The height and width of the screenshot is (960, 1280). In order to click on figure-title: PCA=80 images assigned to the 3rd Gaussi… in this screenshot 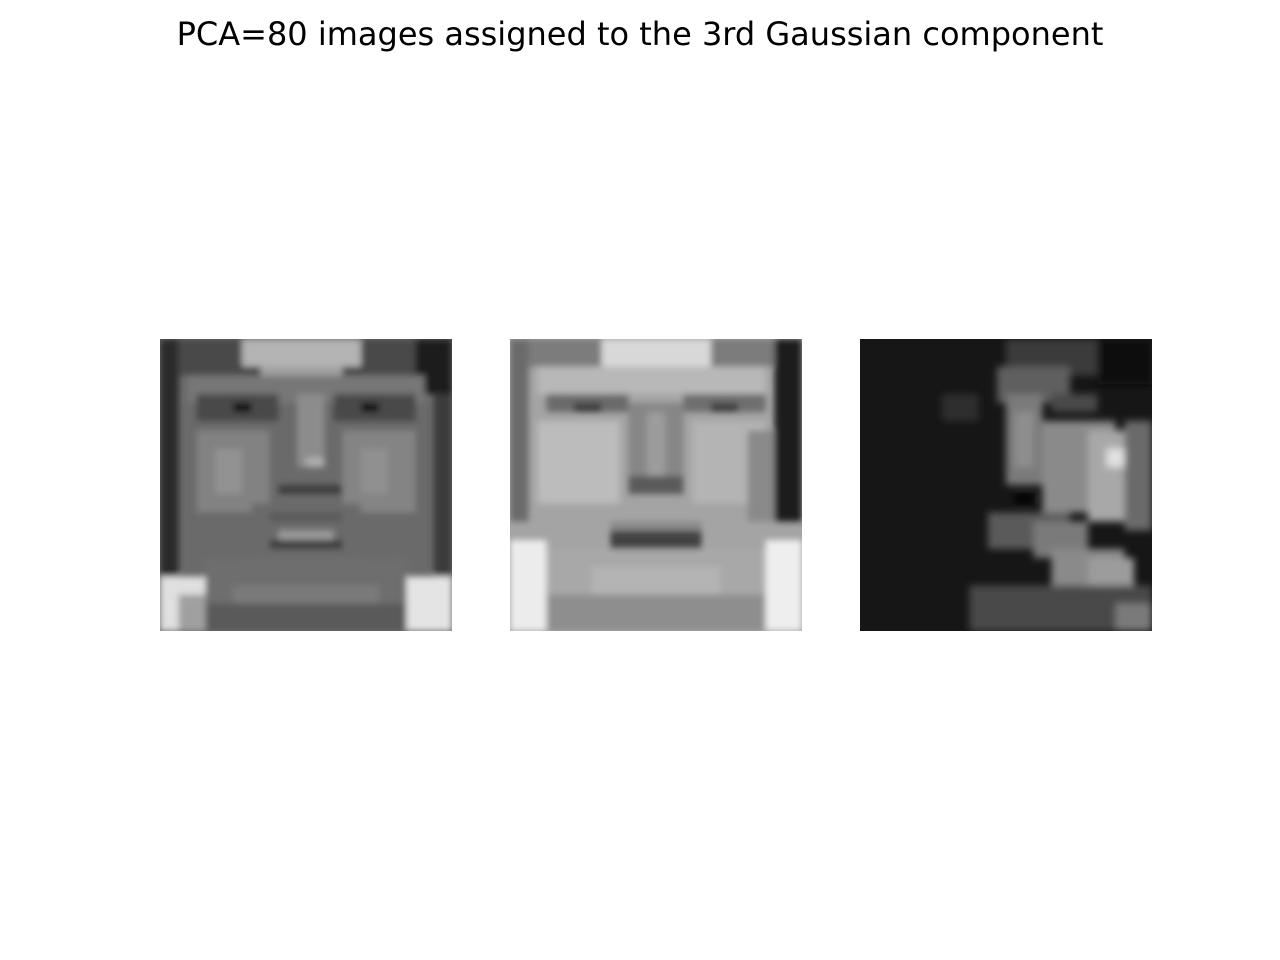, I will do `click(640, 34)`.